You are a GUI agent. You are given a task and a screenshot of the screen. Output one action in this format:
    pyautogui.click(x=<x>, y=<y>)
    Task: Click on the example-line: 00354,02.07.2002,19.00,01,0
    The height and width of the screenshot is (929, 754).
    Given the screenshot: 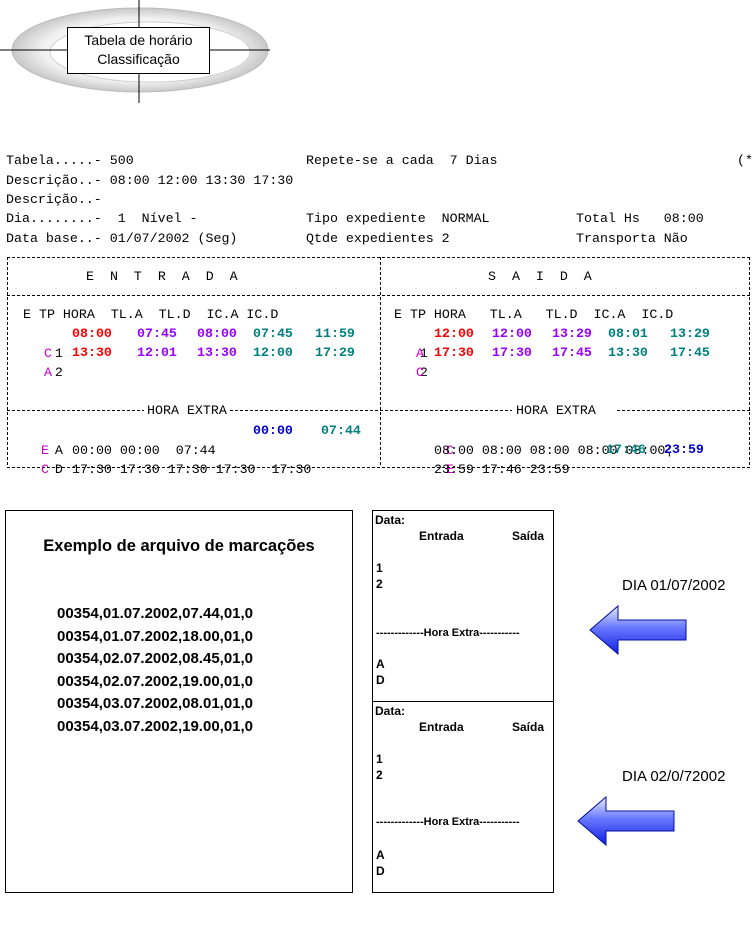 What is the action you would take?
    pyautogui.click(x=155, y=681)
    